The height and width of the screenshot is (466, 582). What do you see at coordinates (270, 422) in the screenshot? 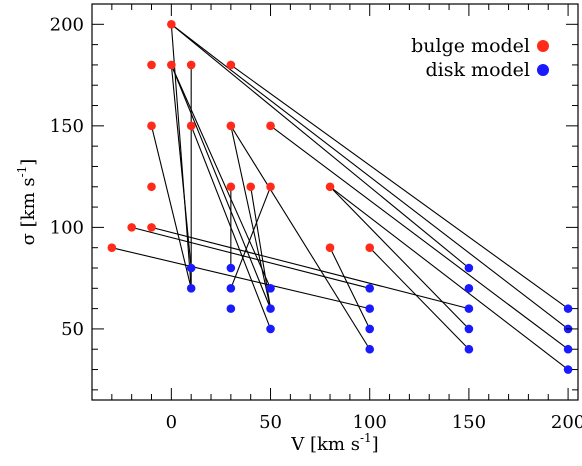
I see `x-tick-label-50: 50` at bounding box center [270, 422].